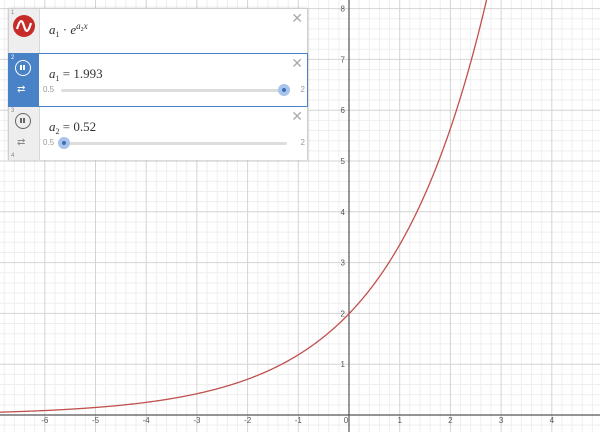 This screenshot has height=432, width=600. What do you see at coordinates (13, 111) in the screenshot?
I see `row-number: 3` at bounding box center [13, 111].